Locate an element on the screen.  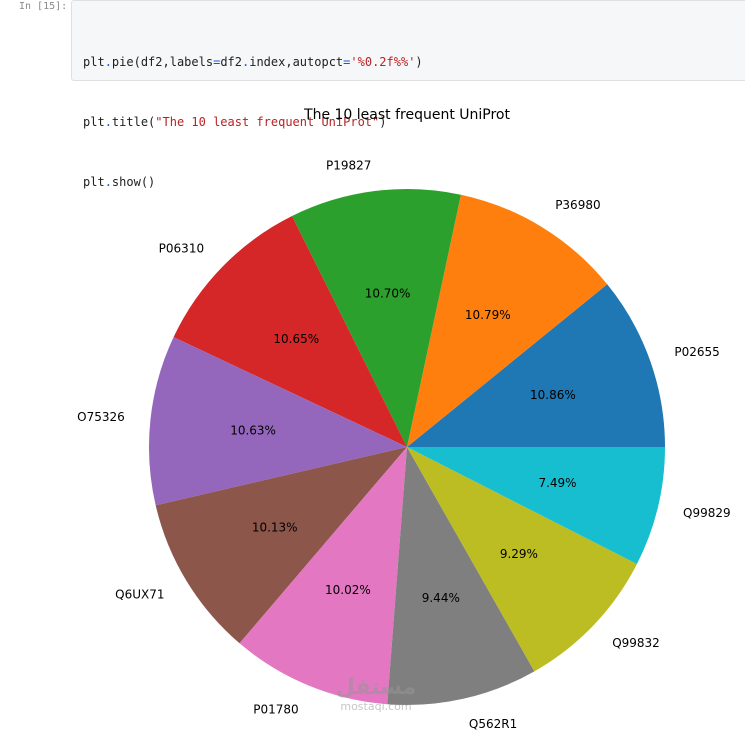
pie-slice-q99832 is located at coordinates (522, 559).